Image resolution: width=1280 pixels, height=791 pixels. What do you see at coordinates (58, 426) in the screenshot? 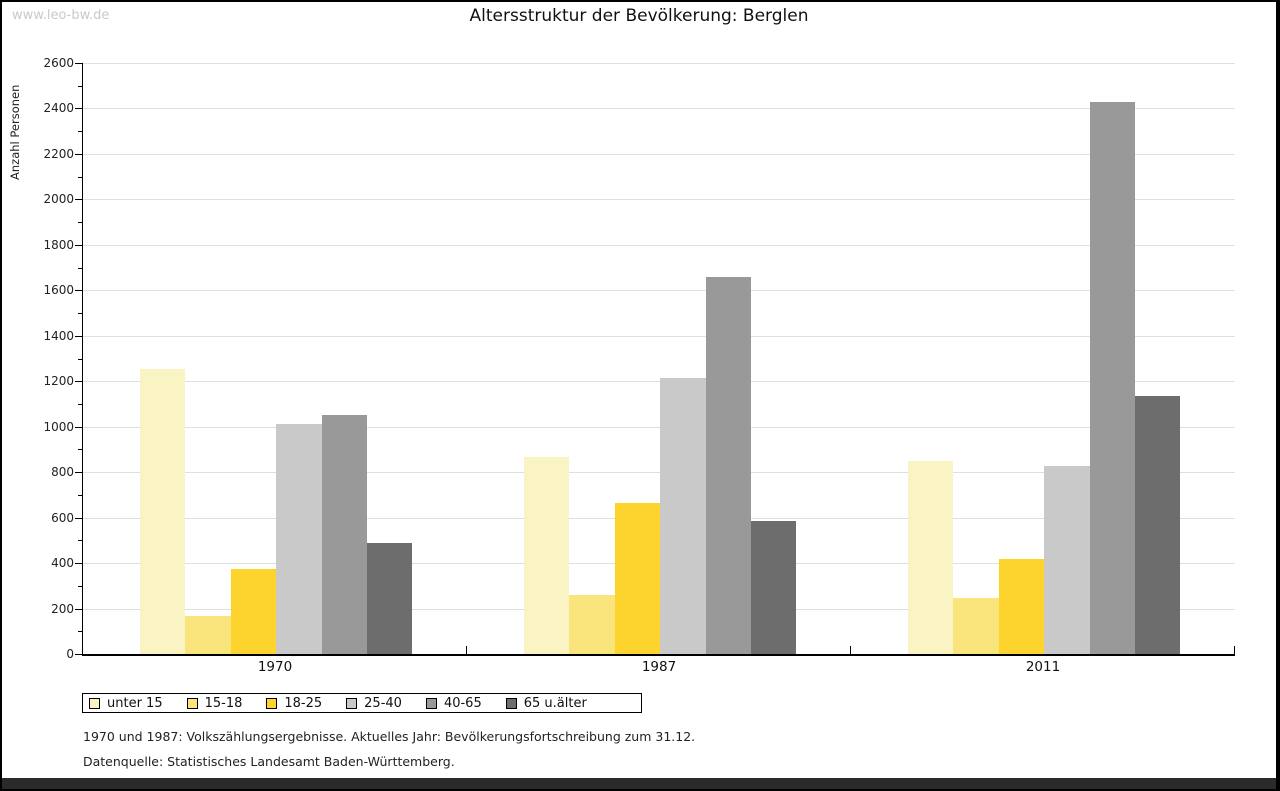
I see `y-tick-label: 1000` at bounding box center [58, 426].